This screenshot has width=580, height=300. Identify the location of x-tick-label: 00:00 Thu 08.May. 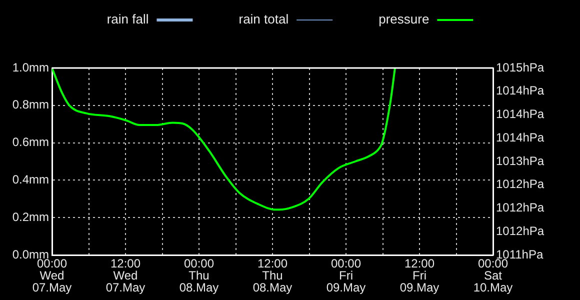
(199, 275).